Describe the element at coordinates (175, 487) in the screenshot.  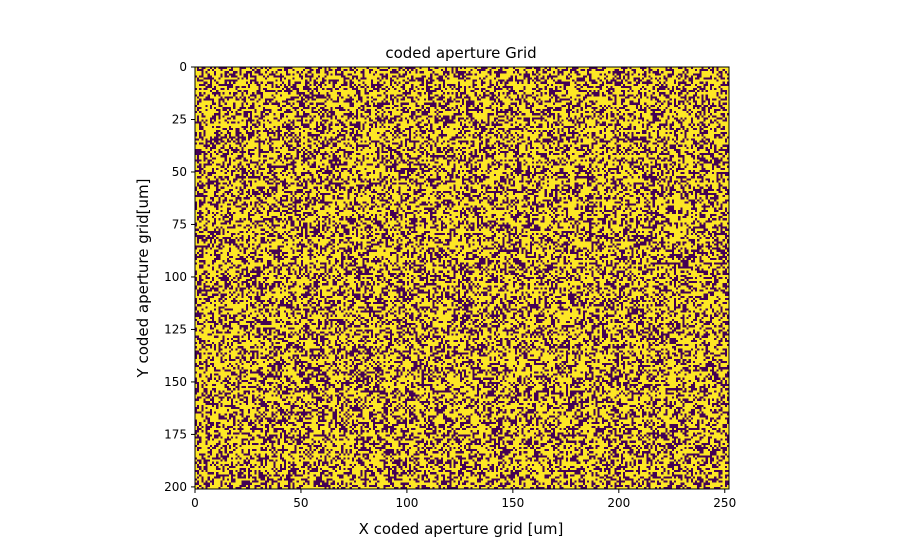
I see `y-tick-label: 200` at that location.